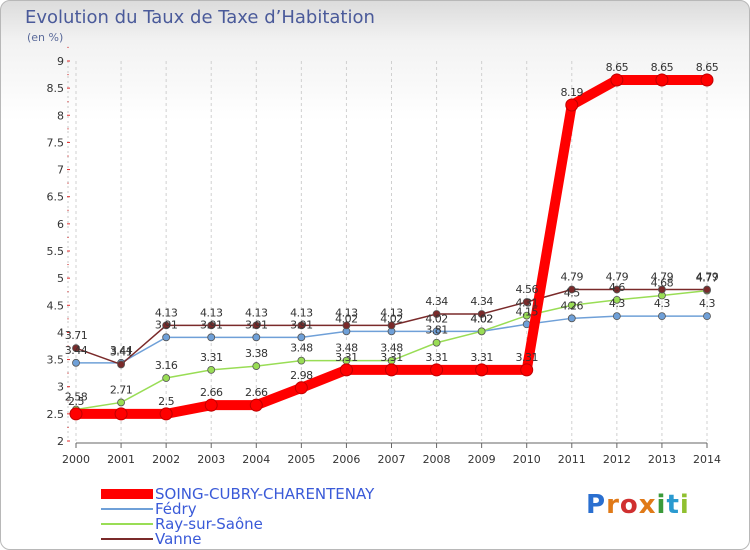  Describe the element at coordinates (56, 142) in the screenshot. I see `y-tick-label: 7.5` at that location.